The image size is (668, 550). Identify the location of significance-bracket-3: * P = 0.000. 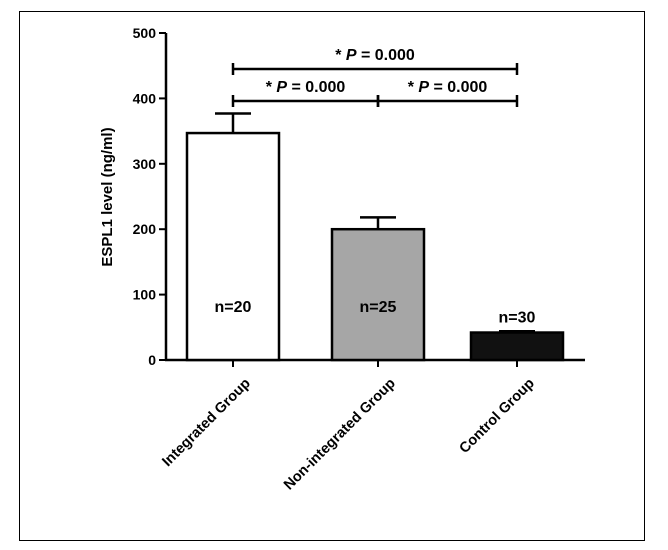
(447, 93).